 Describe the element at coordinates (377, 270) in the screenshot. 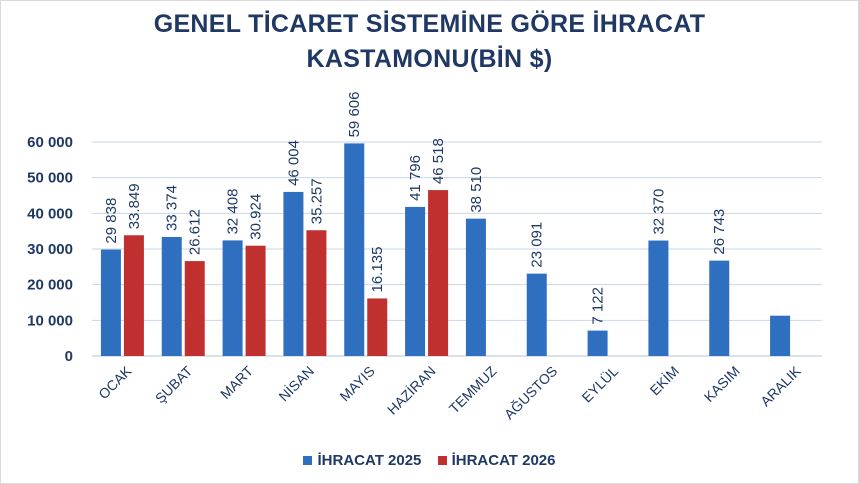

I see `data-label: 16.135` at that location.